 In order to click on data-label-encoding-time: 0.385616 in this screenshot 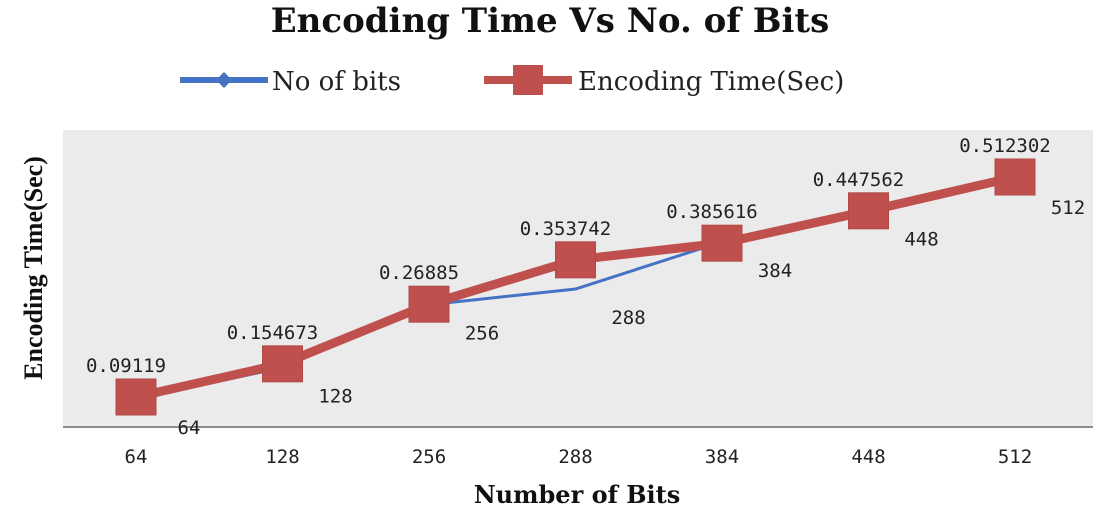, I will do `click(712, 212)`.